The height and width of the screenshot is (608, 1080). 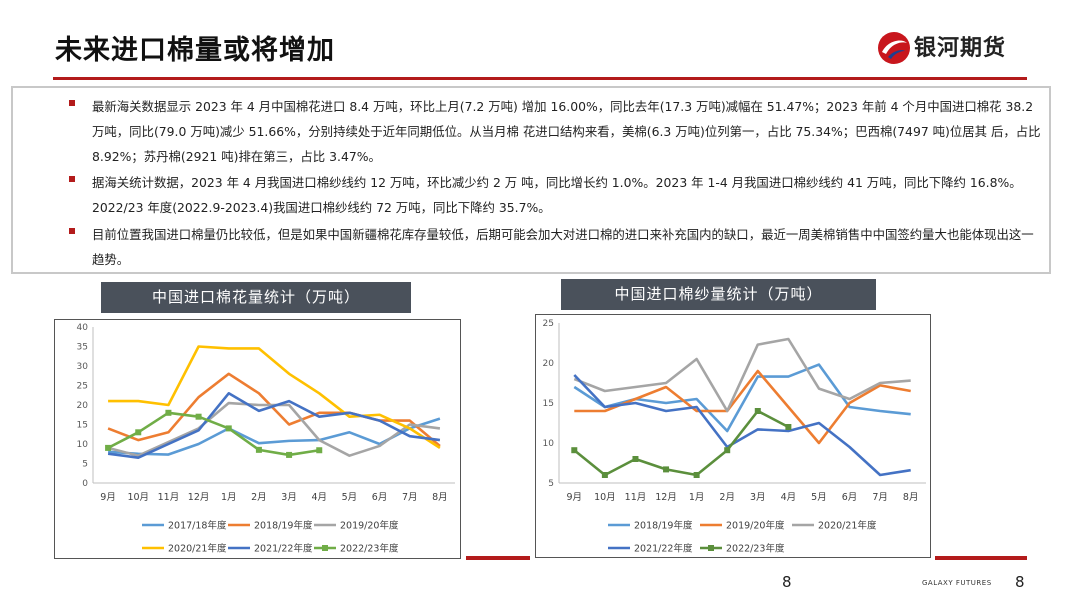 I want to click on chart-title-cotton: 中国进口棉花量统计（万吨）, so click(x=256, y=297).